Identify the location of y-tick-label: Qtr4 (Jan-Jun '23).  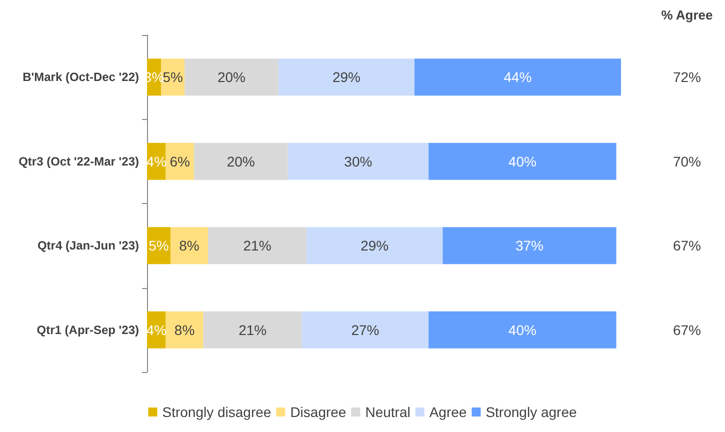
(88, 245).